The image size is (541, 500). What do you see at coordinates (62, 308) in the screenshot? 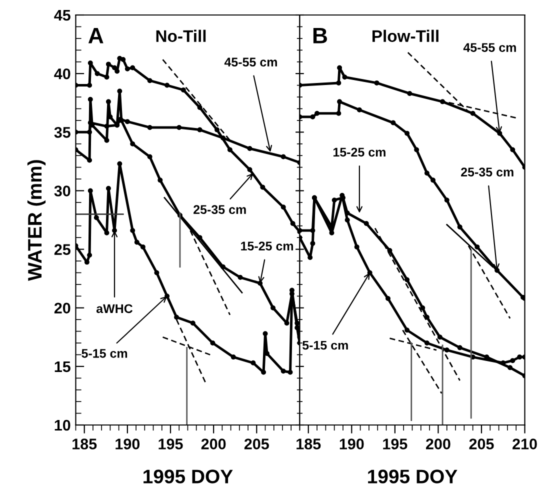
I see `y-tick-label: 20` at bounding box center [62, 308].